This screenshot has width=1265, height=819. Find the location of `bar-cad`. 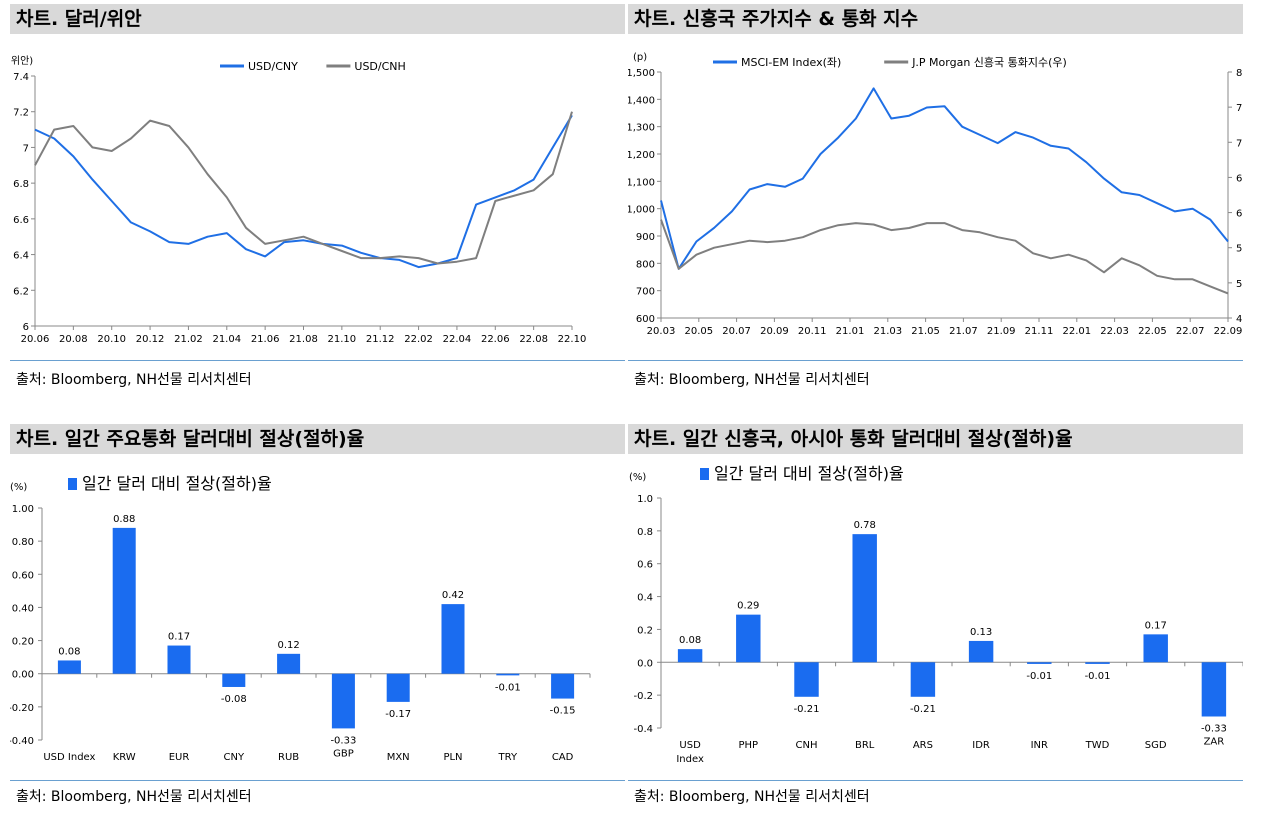

bar-cad is located at coordinates (563, 686).